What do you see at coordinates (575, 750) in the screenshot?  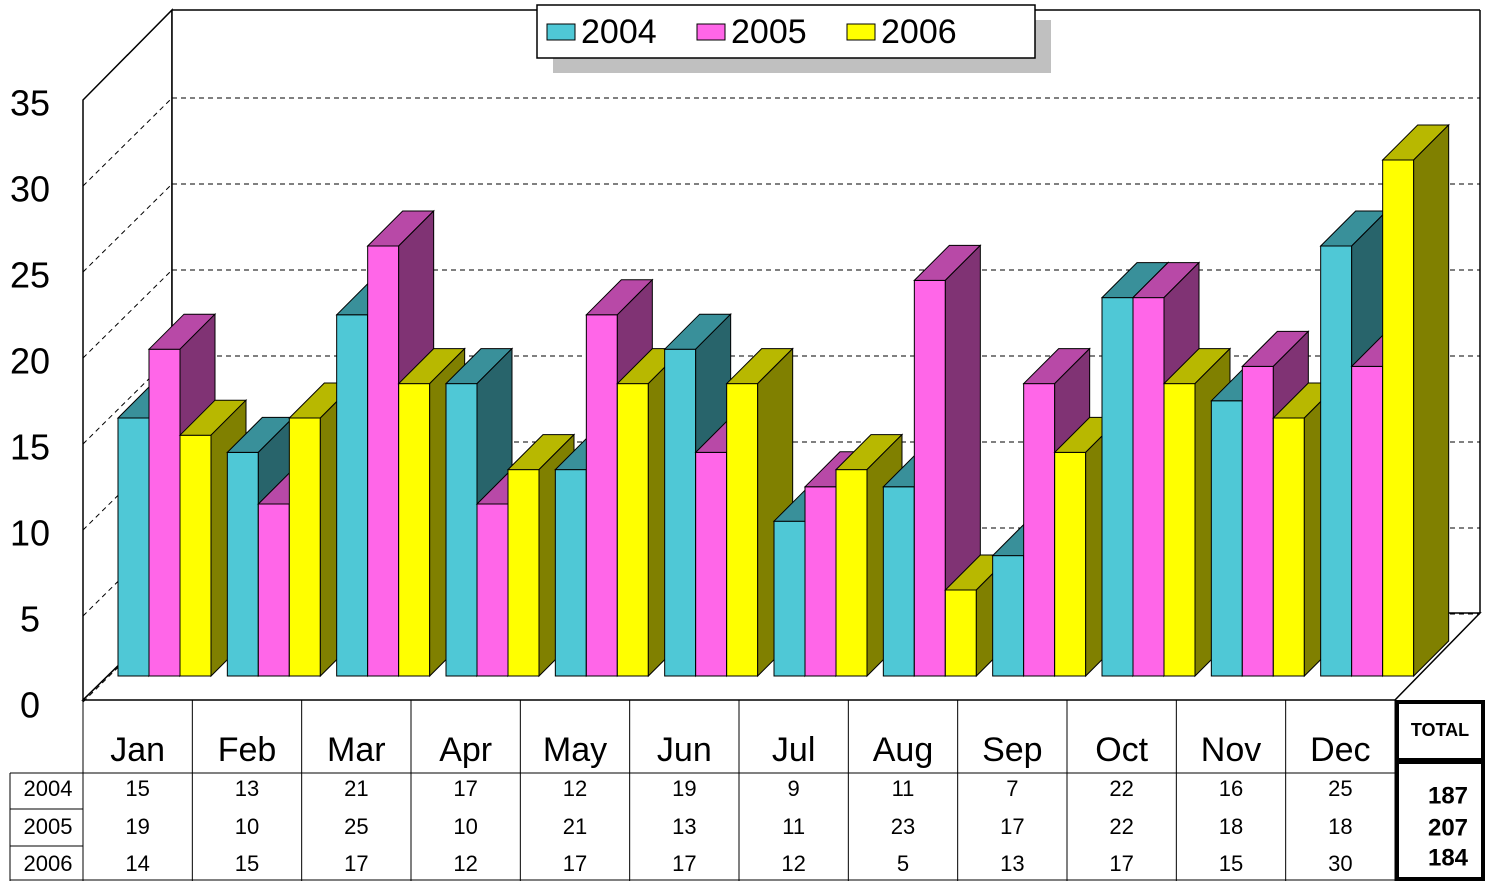 I see `x-tick-label: May` at bounding box center [575, 750].